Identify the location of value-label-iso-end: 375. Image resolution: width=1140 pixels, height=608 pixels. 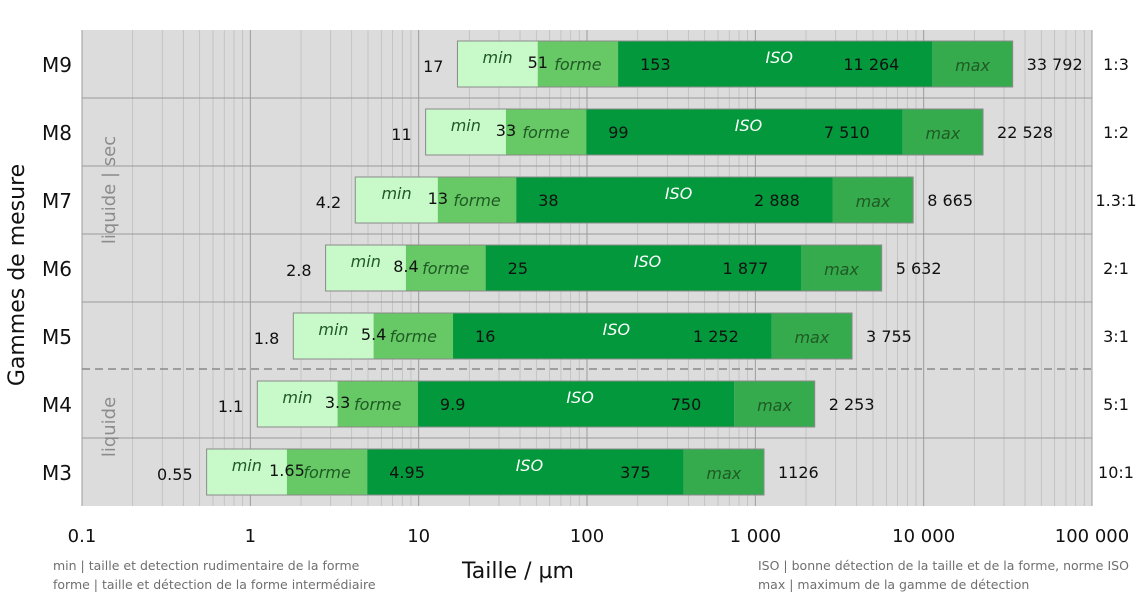
(635, 472).